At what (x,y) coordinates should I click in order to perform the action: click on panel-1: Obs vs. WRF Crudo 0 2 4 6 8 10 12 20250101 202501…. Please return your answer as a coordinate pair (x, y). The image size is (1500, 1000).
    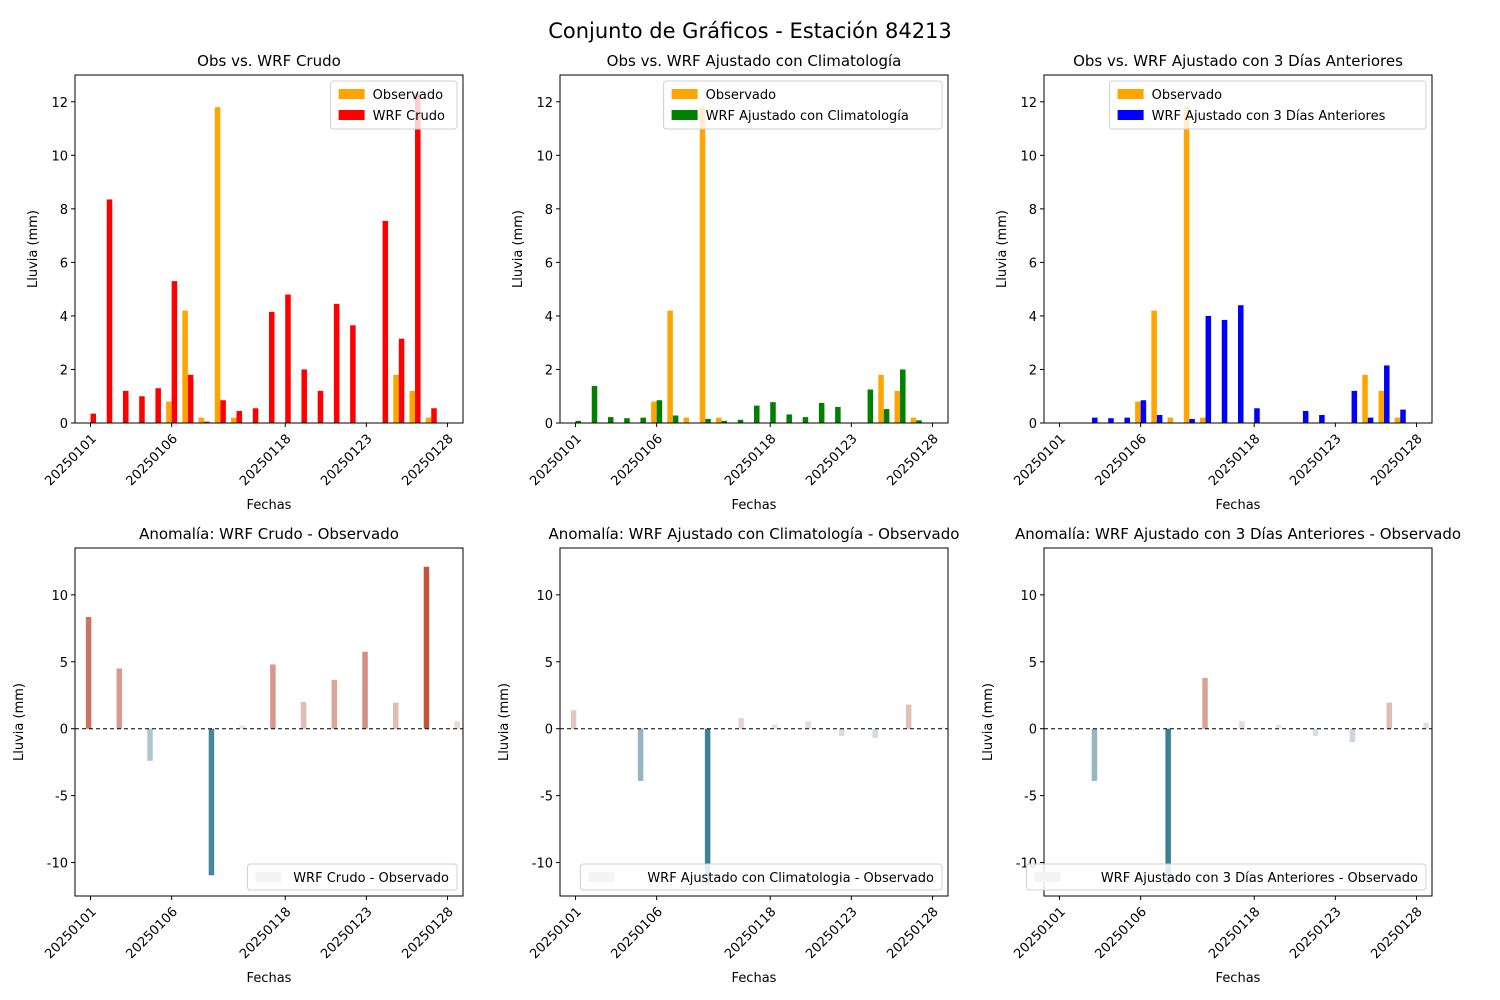
    Looking at the image, I should click on (245, 282).